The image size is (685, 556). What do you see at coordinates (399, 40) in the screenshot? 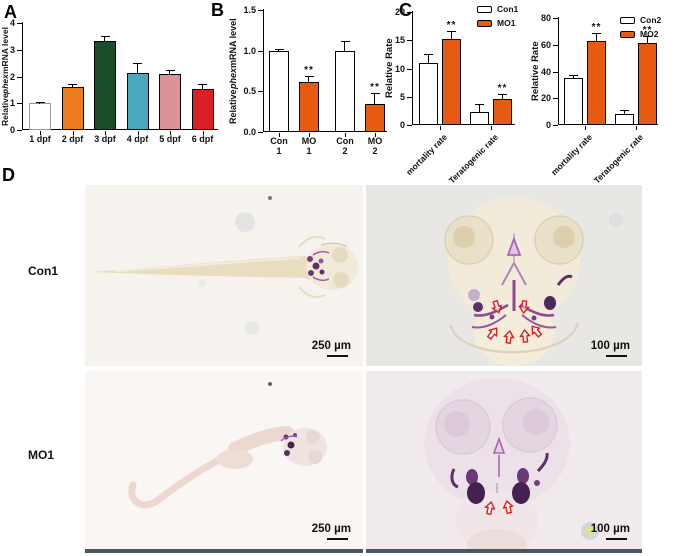
I see `y-axis-tick-label: 15` at bounding box center [399, 40].